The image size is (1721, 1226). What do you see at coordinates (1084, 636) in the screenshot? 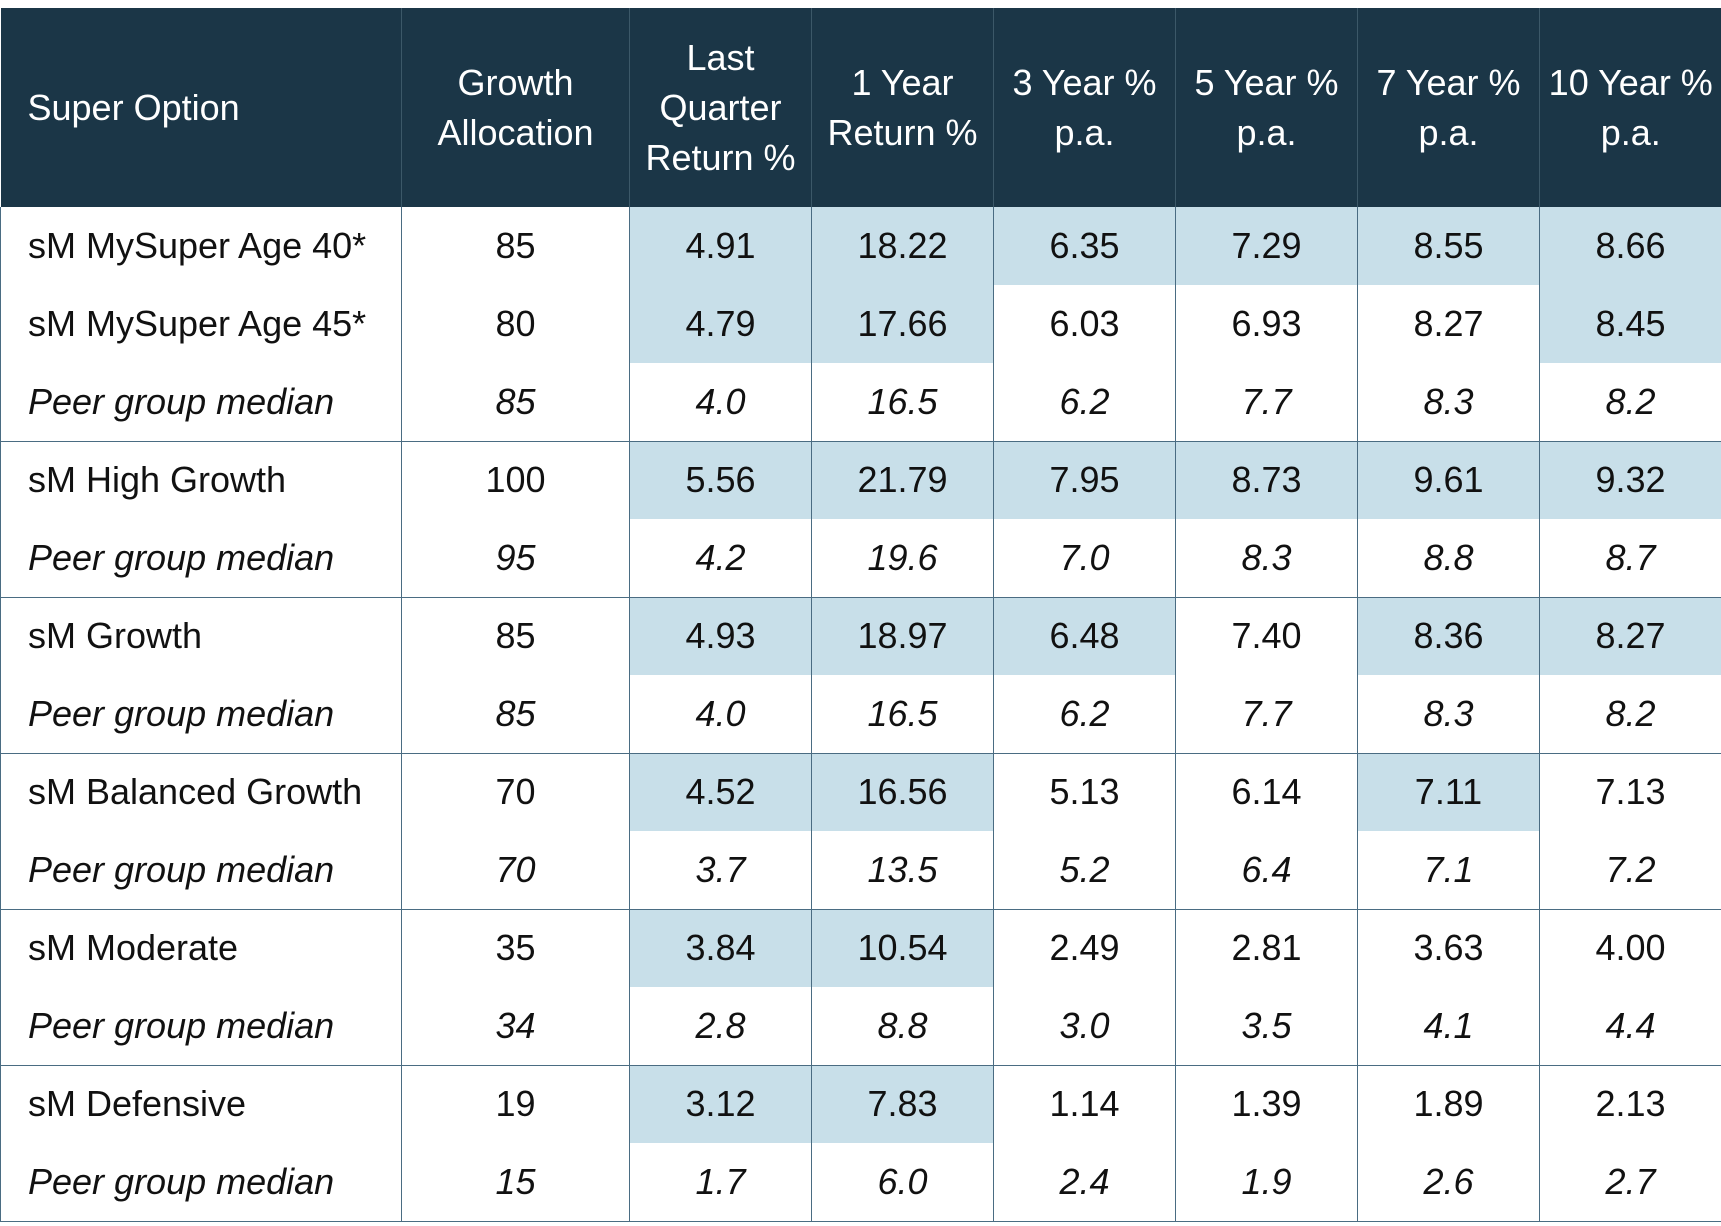
I see `3-year-cell: 6.48` at bounding box center [1084, 636].